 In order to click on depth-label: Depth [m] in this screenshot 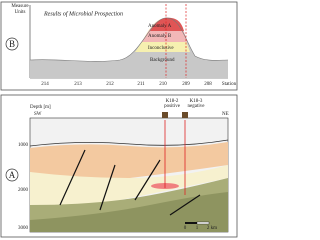, I will do `click(40, 107)`.